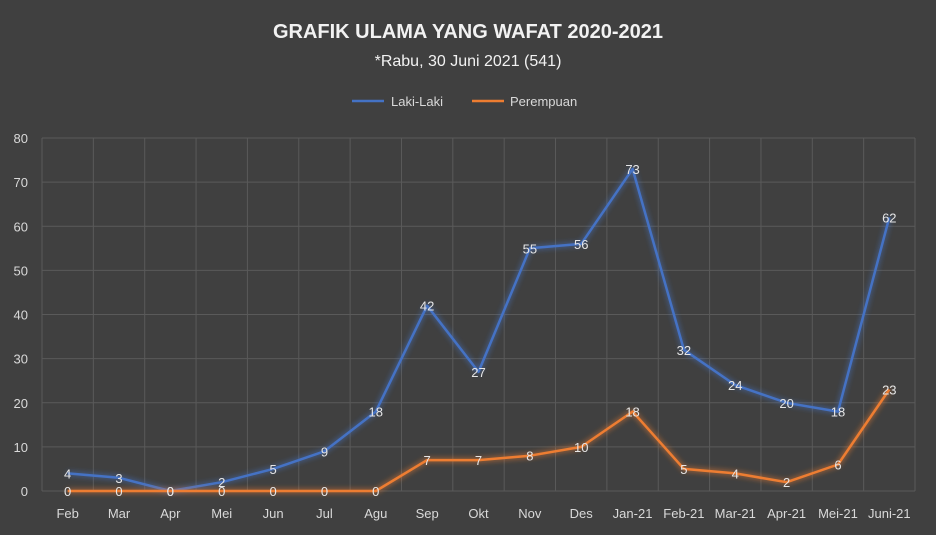  Describe the element at coordinates (417, 101) in the screenshot. I see `legend-label-laki-laki: Laki-Laki` at that location.